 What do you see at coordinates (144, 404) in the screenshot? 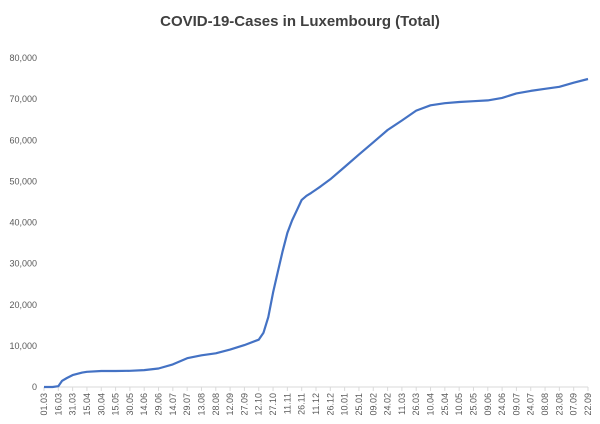
I see `x-tick-label: 14.06` at bounding box center [144, 404].